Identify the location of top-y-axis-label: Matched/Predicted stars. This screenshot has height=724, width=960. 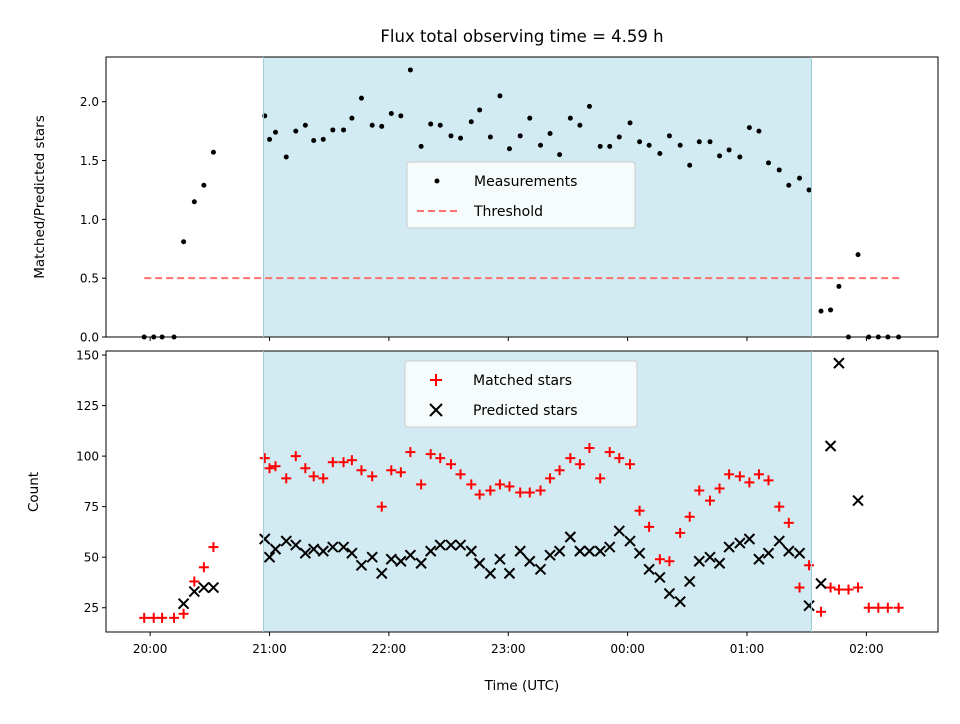
(40, 196).